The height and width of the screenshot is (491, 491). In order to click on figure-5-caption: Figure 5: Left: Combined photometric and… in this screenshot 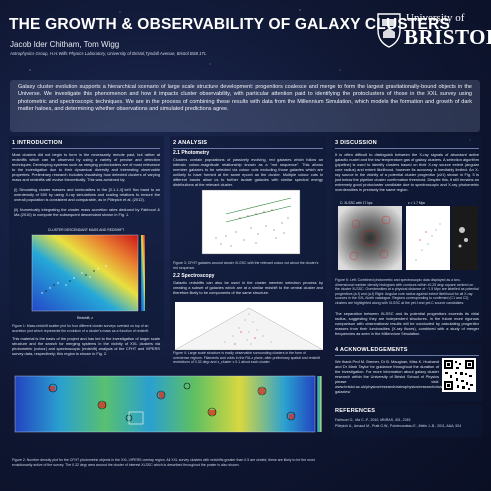, I will do `click(407, 291)`.